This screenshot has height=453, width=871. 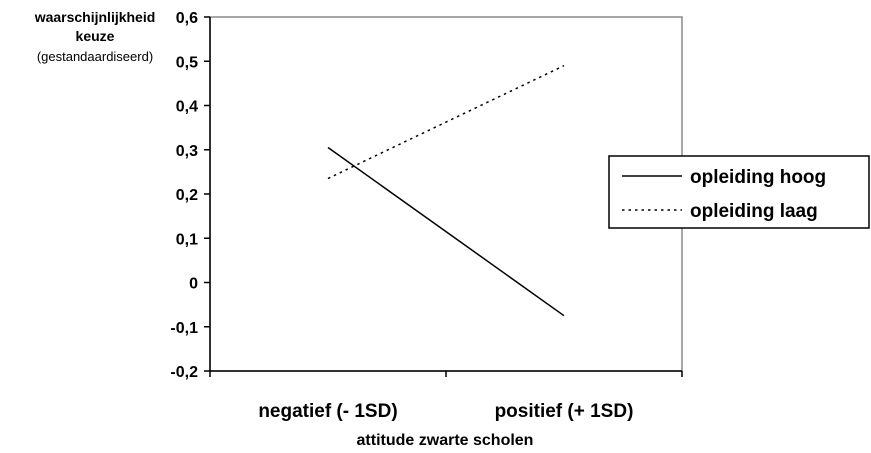 I want to click on y-ticks: 0,6 0,5 0,4 0,3 0,2 0,1 0 -0,1 -0,2, so click(x=190, y=195).